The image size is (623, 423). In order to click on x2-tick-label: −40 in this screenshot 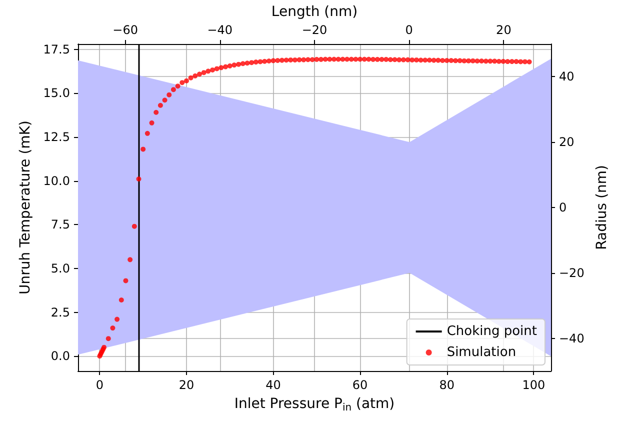, I will do `click(220, 30)`.